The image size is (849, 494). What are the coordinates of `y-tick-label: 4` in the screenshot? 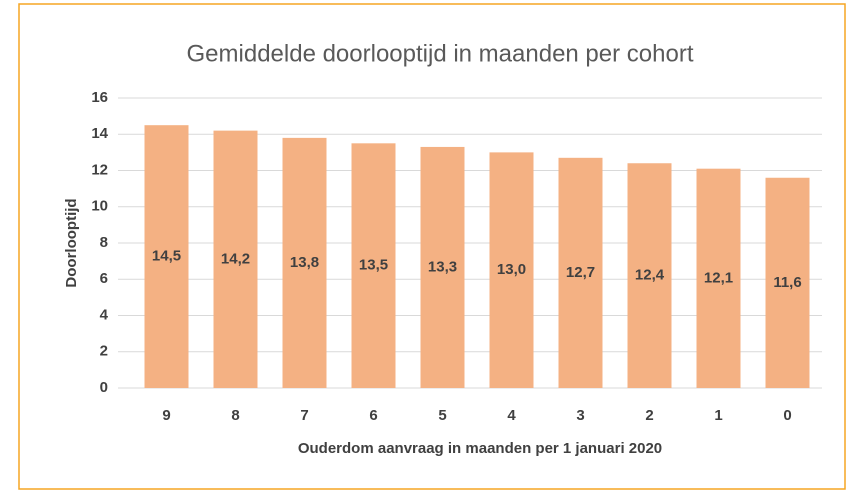 It's located at (104, 314).